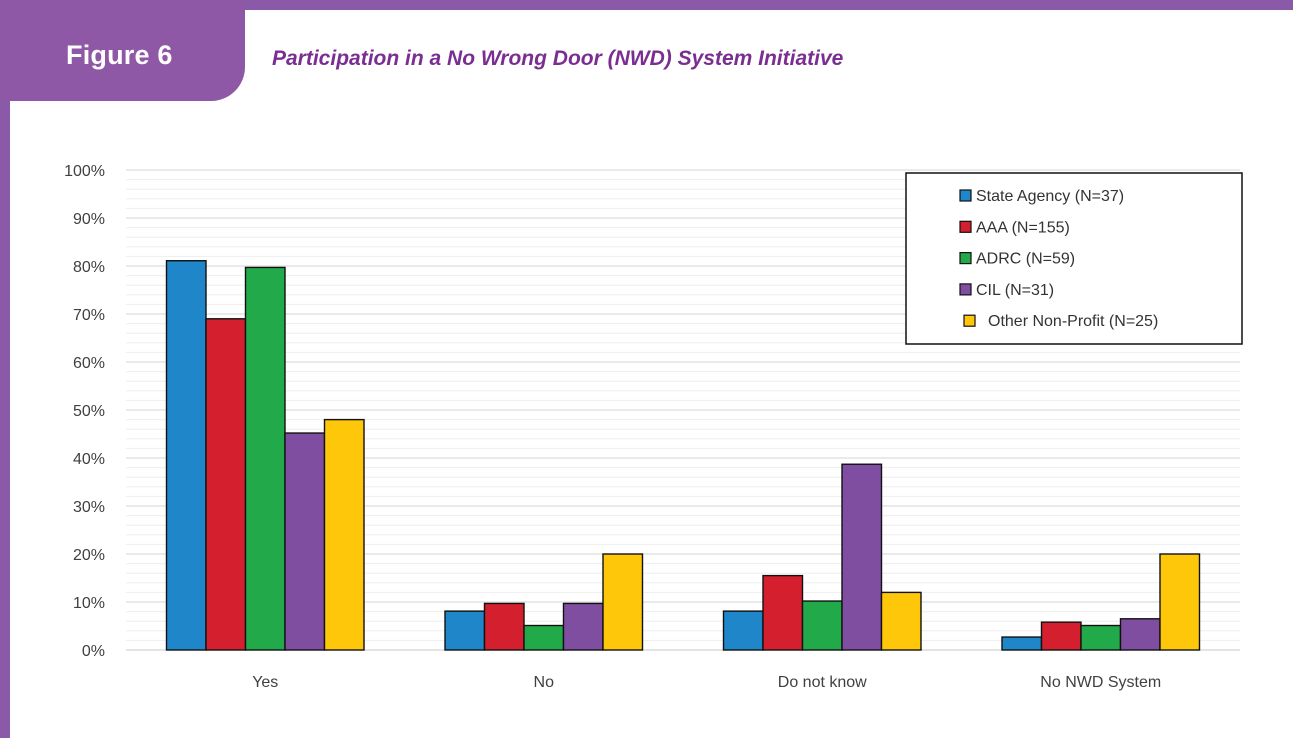 The height and width of the screenshot is (738, 1293). What do you see at coordinates (89, 267) in the screenshot?
I see `y-tick-label: 80%` at bounding box center [89, 267].